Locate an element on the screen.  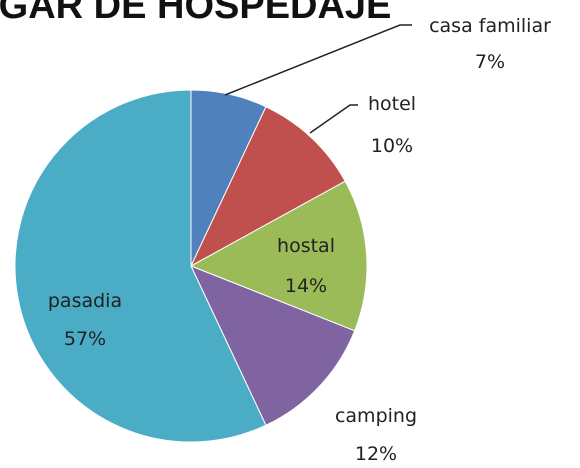
slice-label: hostal is located at coordinates (306, 246).